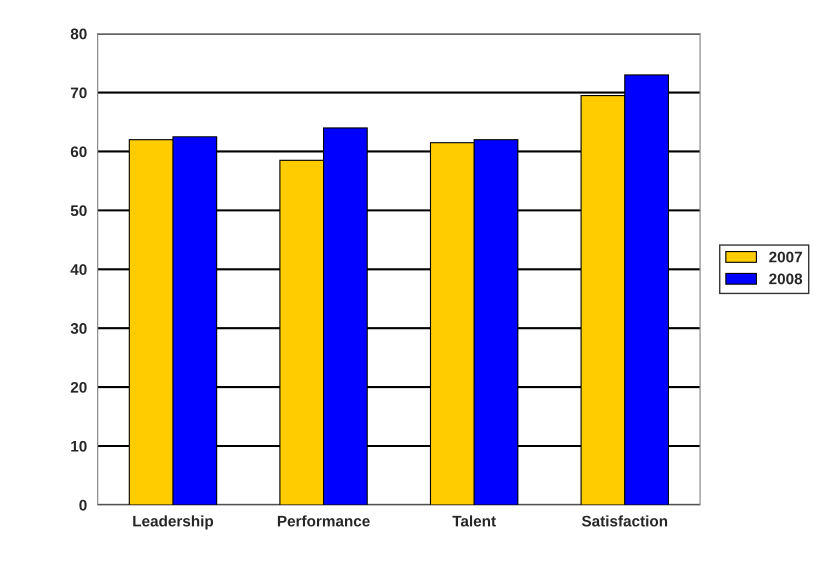 The height and width of the screenshot is (561, 814). What do you see at coordinates (78, 328) in the screenshot?
I see `y-tick-label: 30` at bounding box center [78, 328].